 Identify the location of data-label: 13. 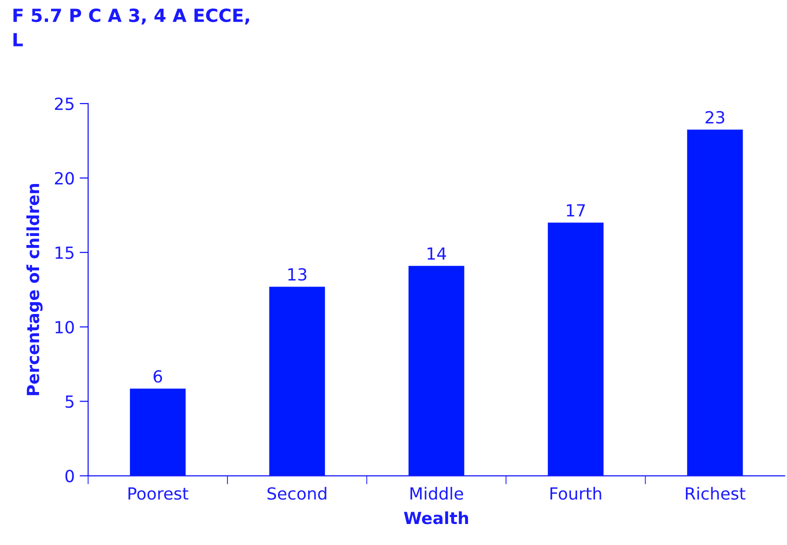
(297, 274).